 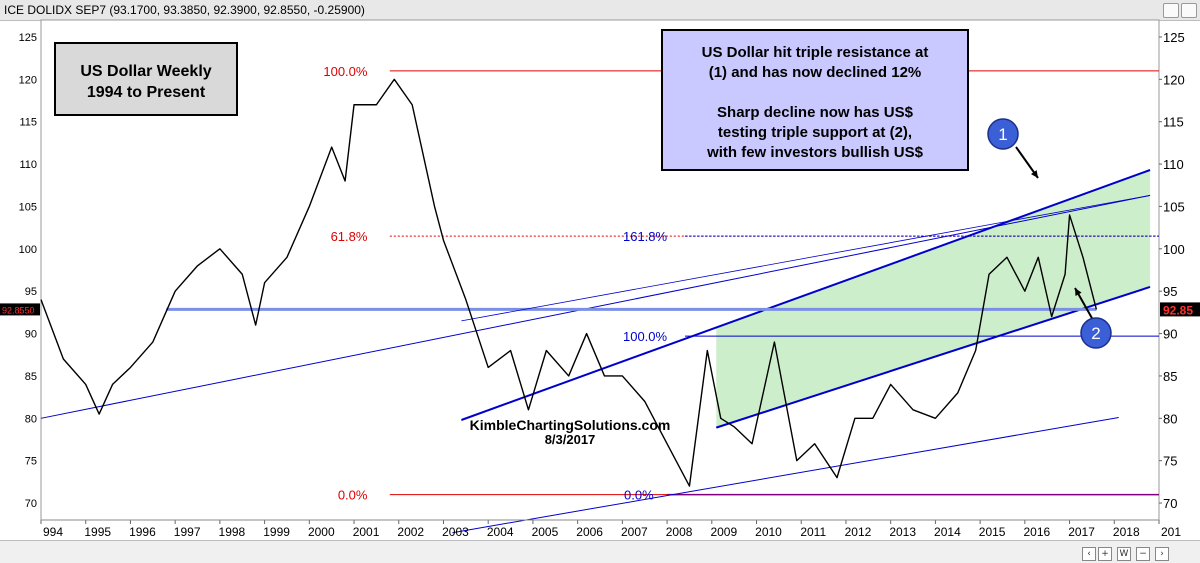 I want to click on x-tick-label: 2012, so click(x=858, y=532).